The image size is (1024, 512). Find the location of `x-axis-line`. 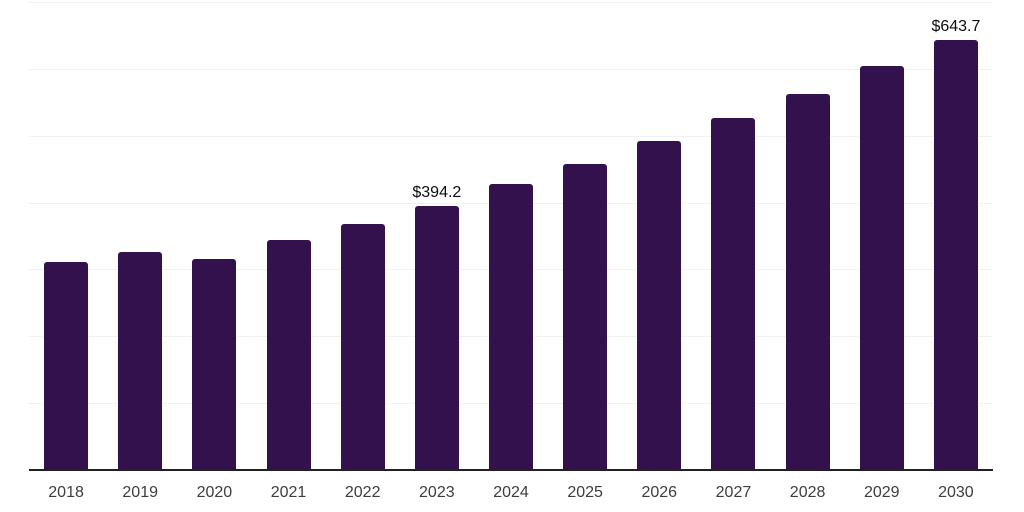

x-axis-line is located at coordinates (511, 470).